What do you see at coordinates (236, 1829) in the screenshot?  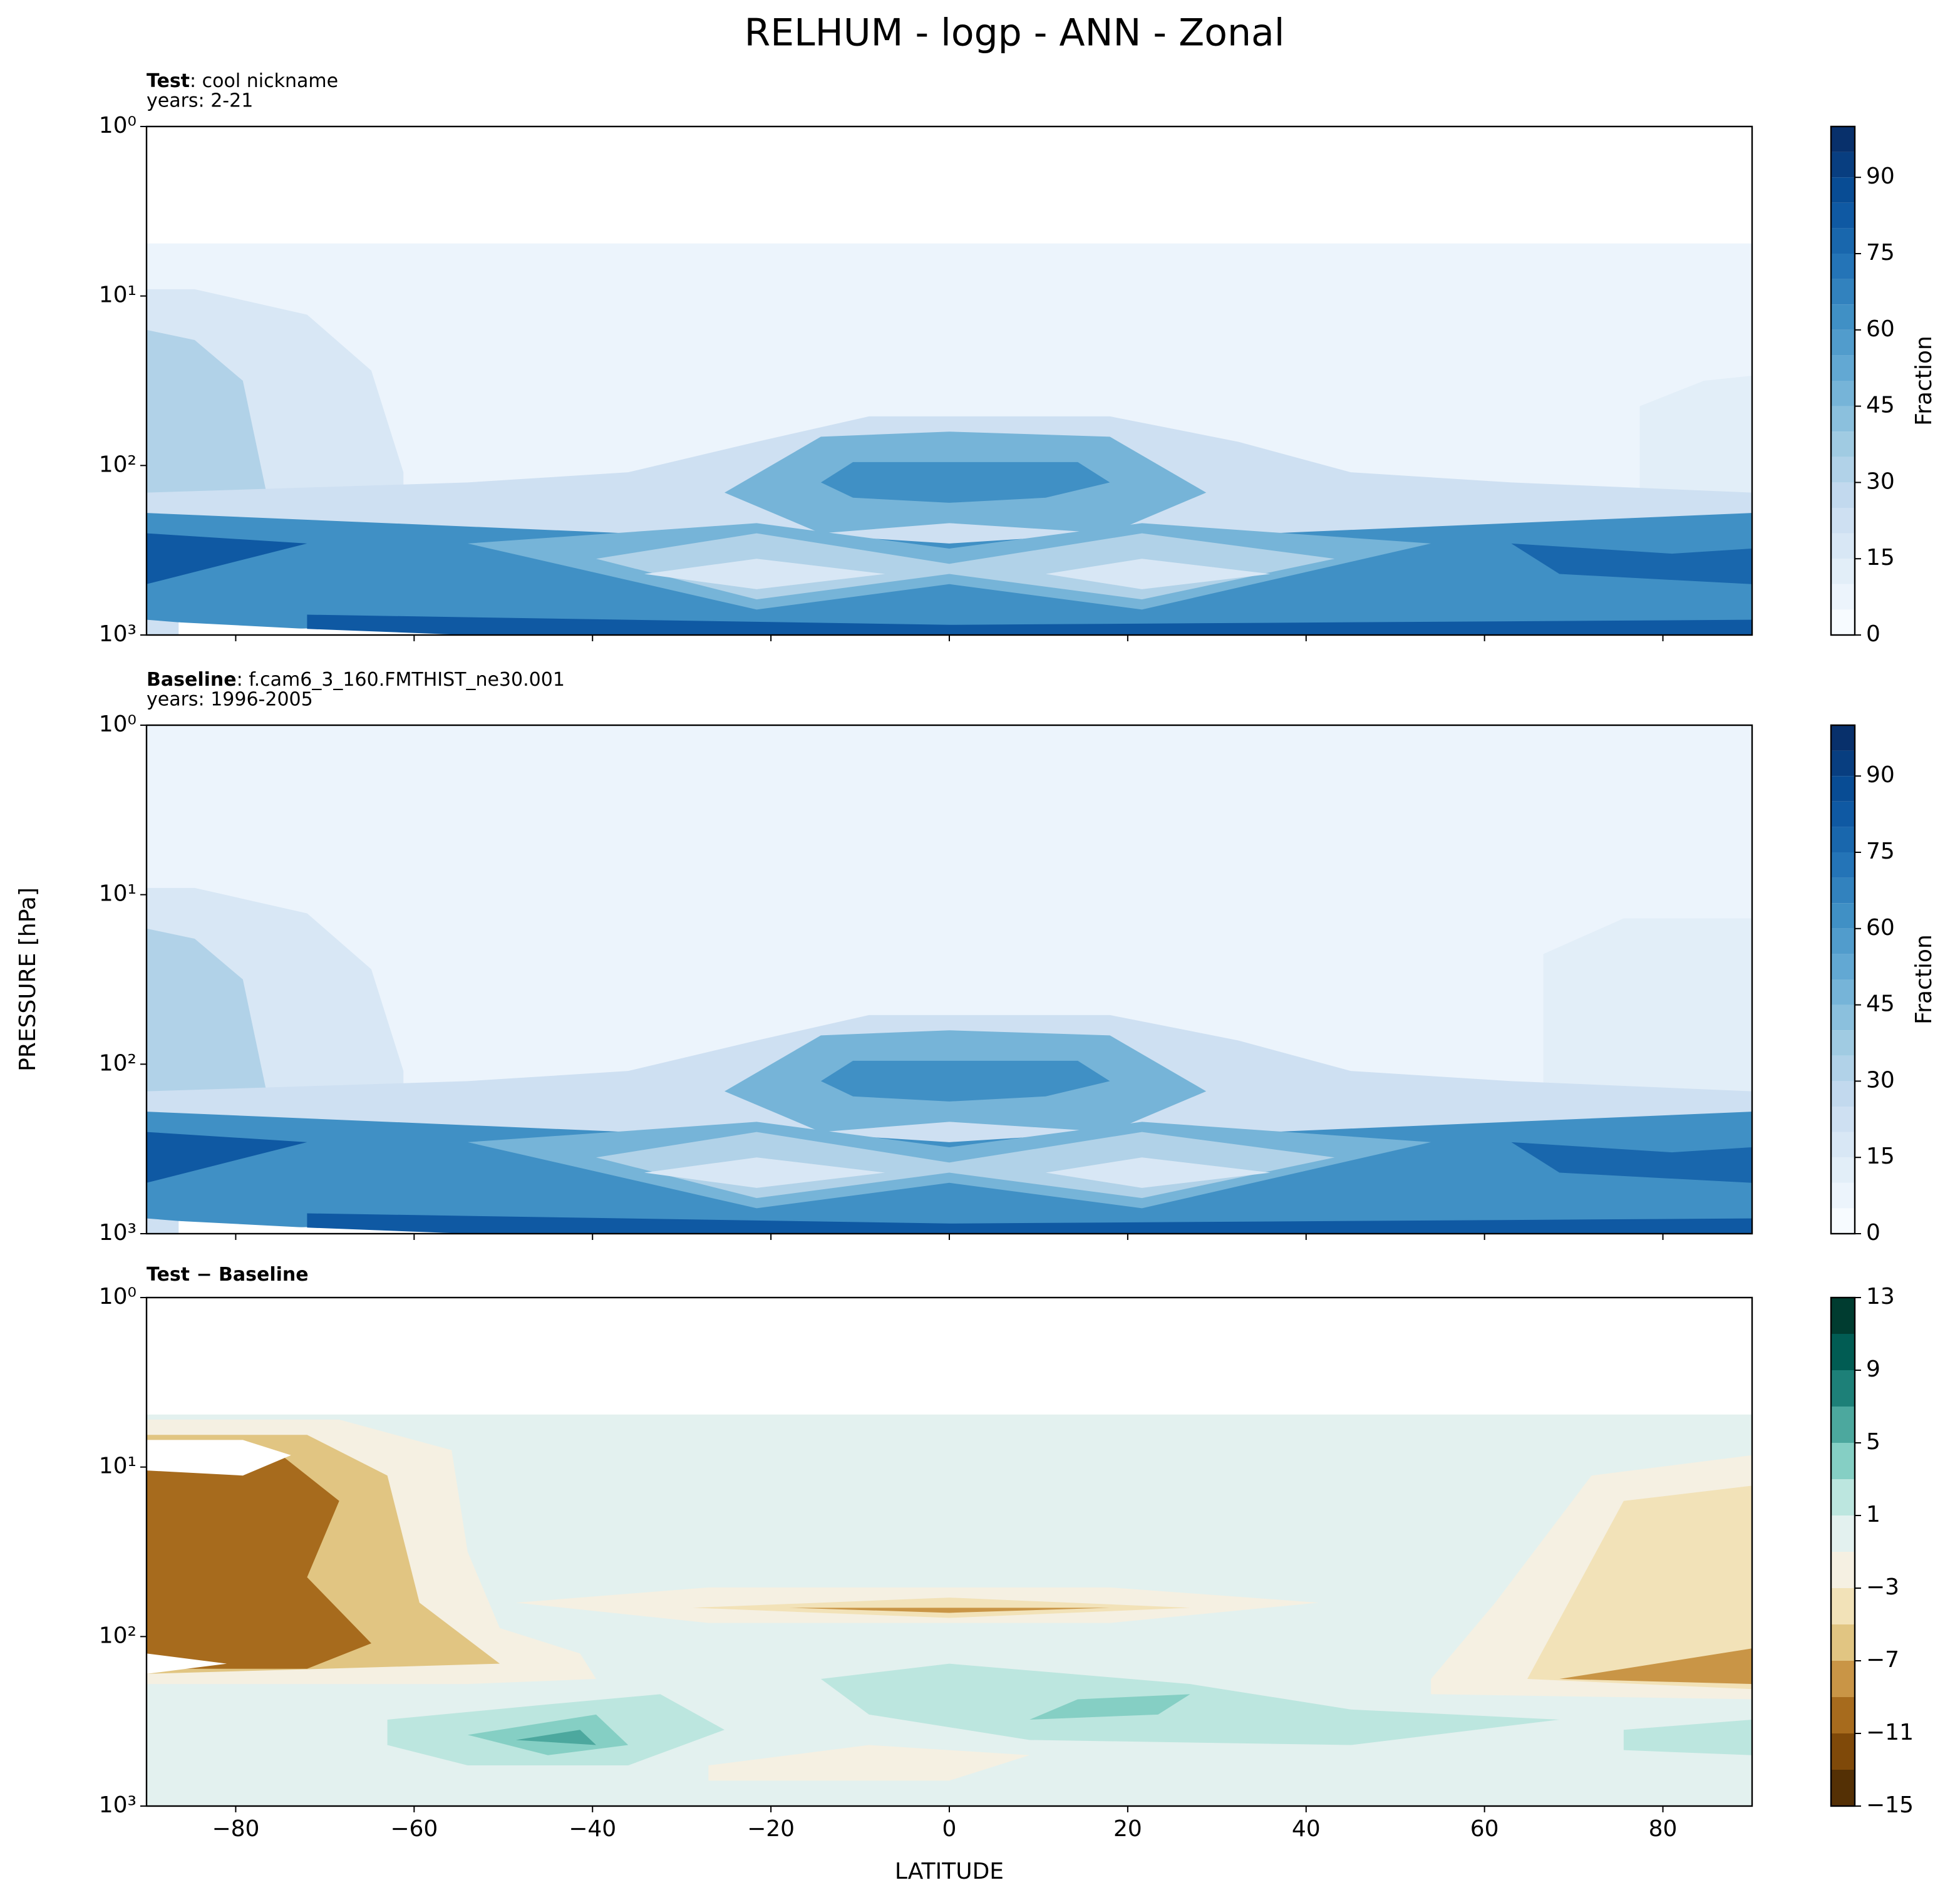 I see `x-tick-label: −80` at bounding box center [236, 1829].